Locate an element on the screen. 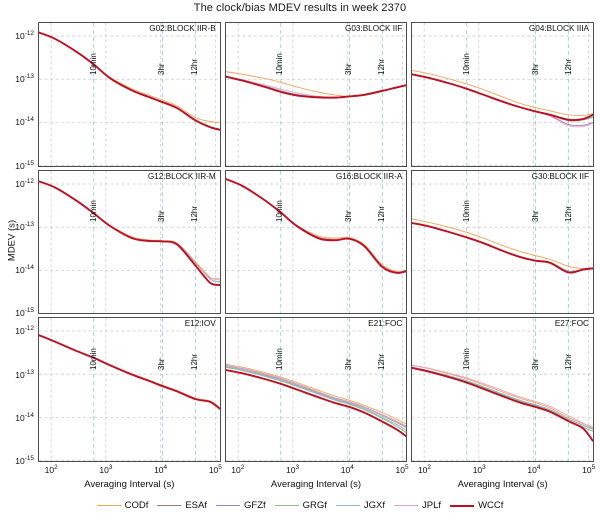  subplot-e27-foc: E27:FOC 10min 3hr 12hr is located at coordinates (502, 389).